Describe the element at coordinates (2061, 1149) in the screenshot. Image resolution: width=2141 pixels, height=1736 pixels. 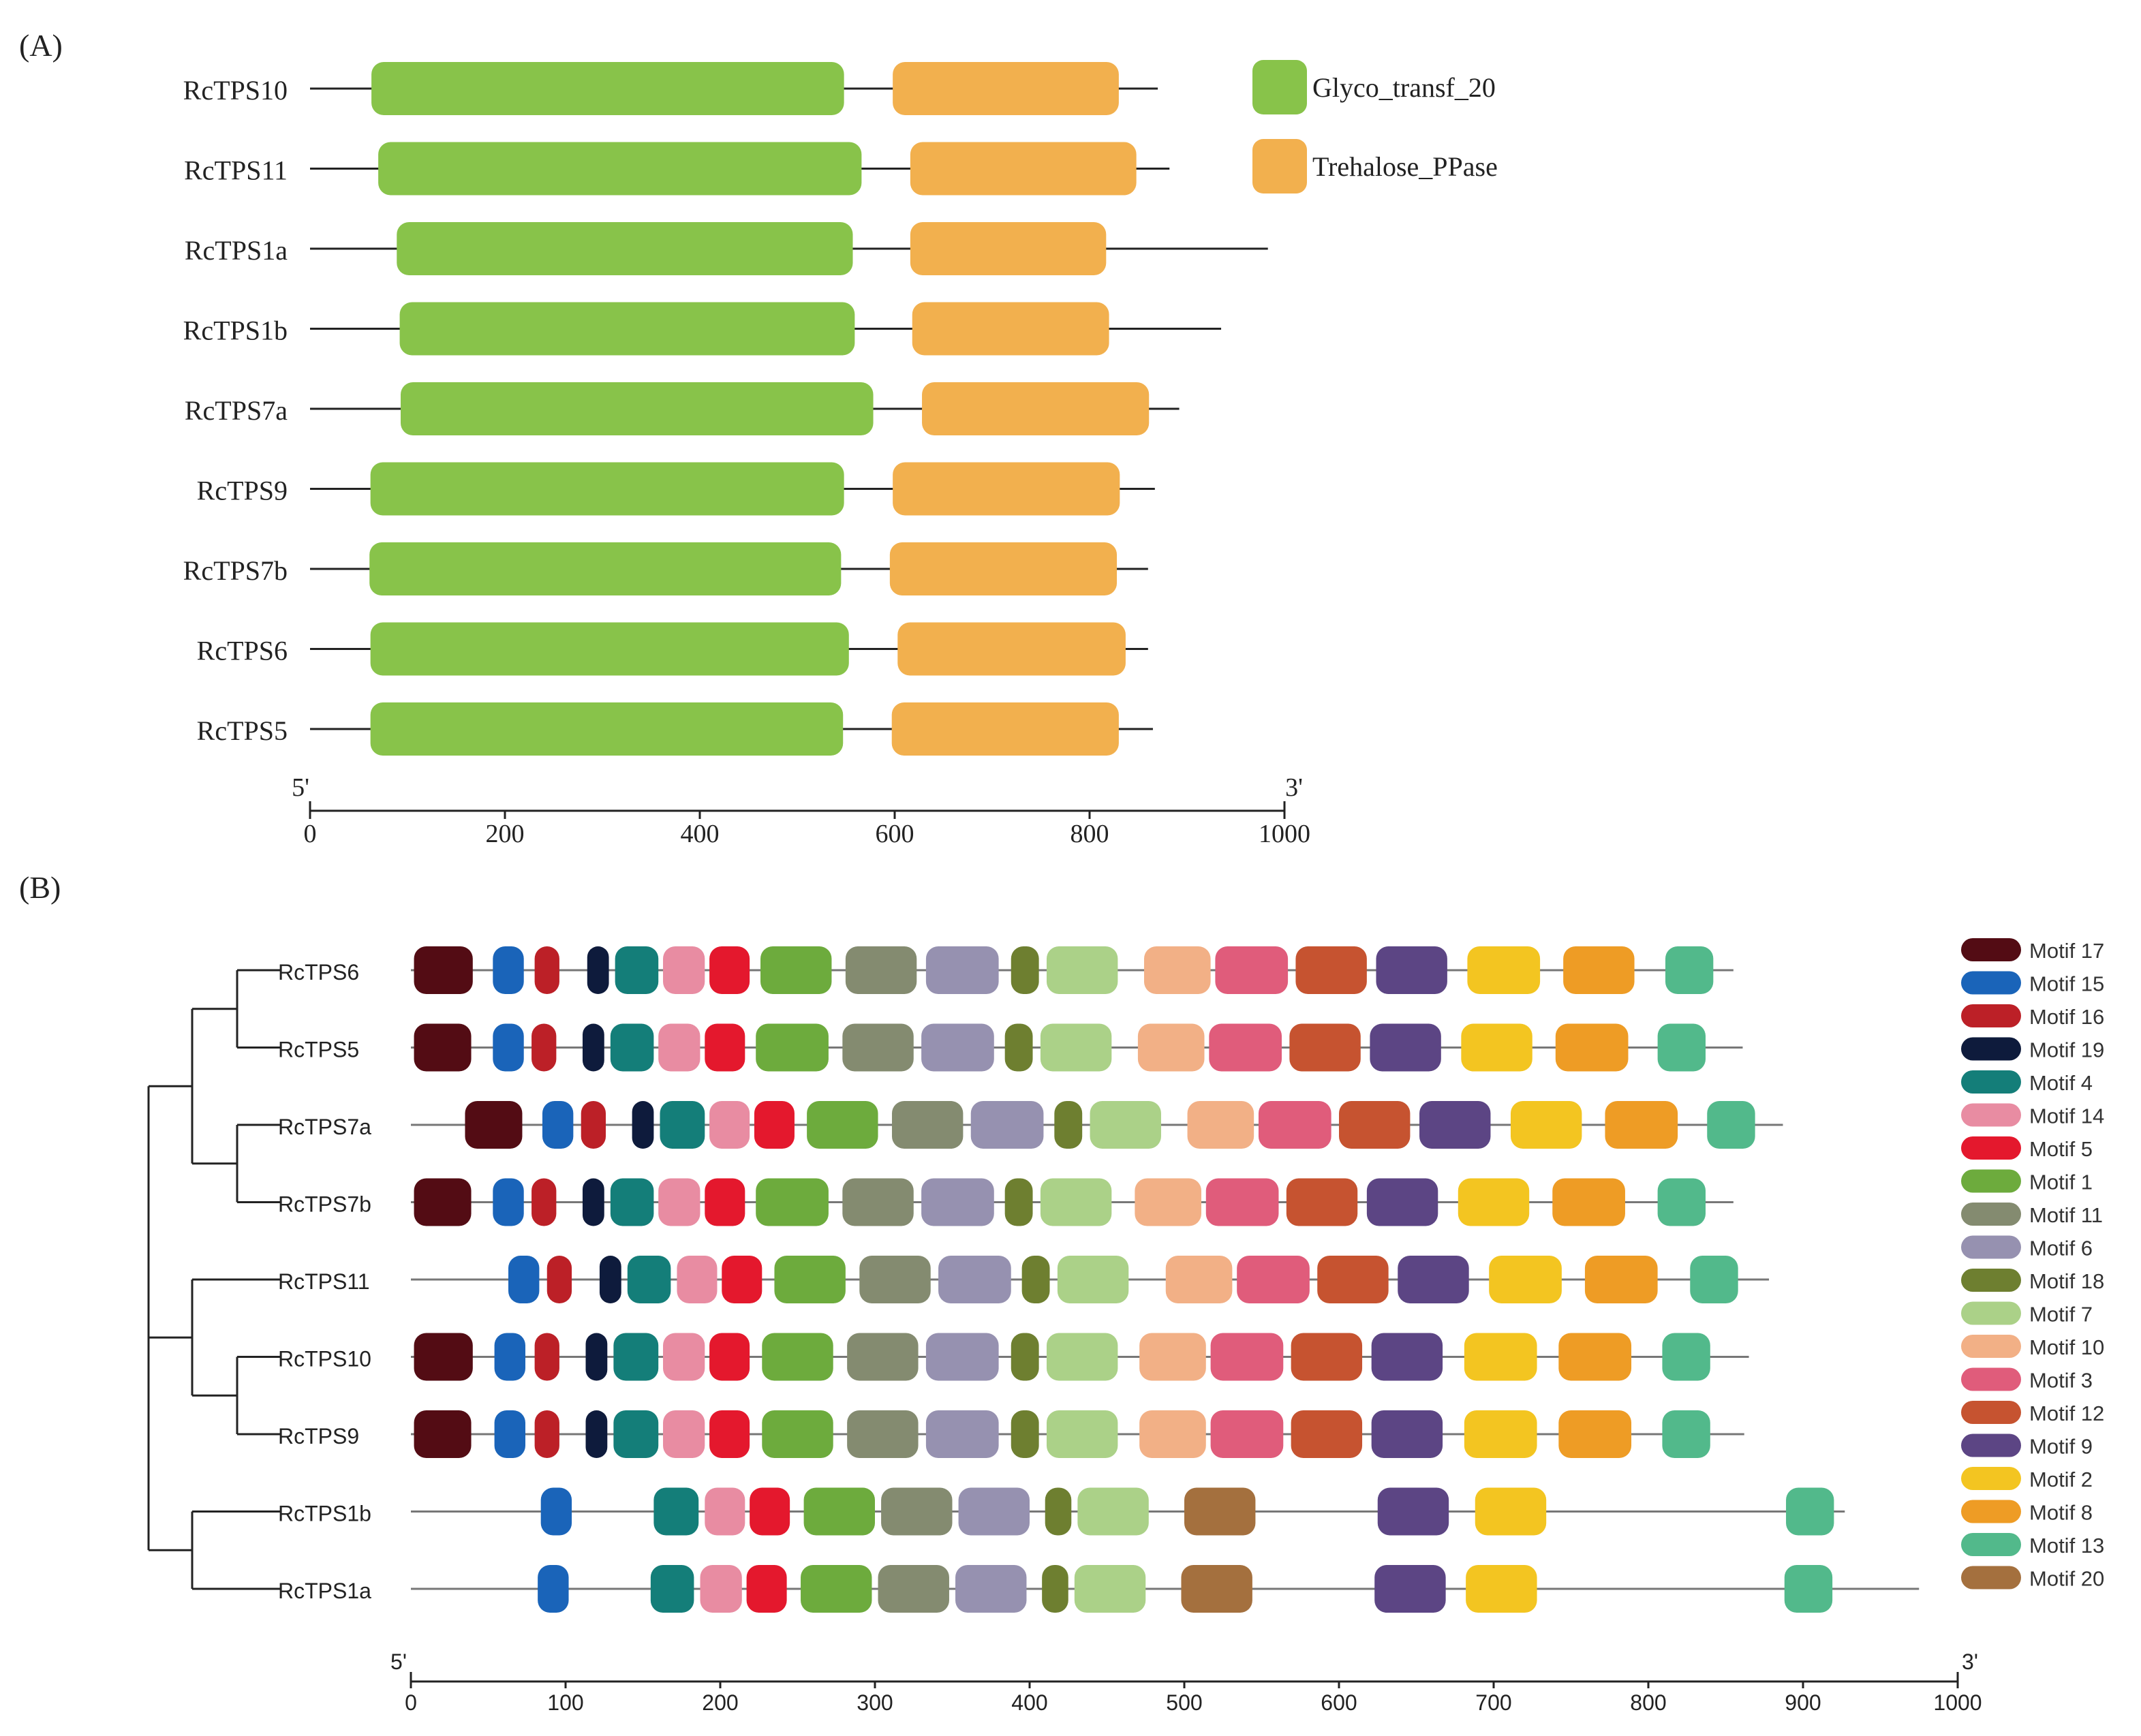
I see `legend-label: Motif 5` at that location.